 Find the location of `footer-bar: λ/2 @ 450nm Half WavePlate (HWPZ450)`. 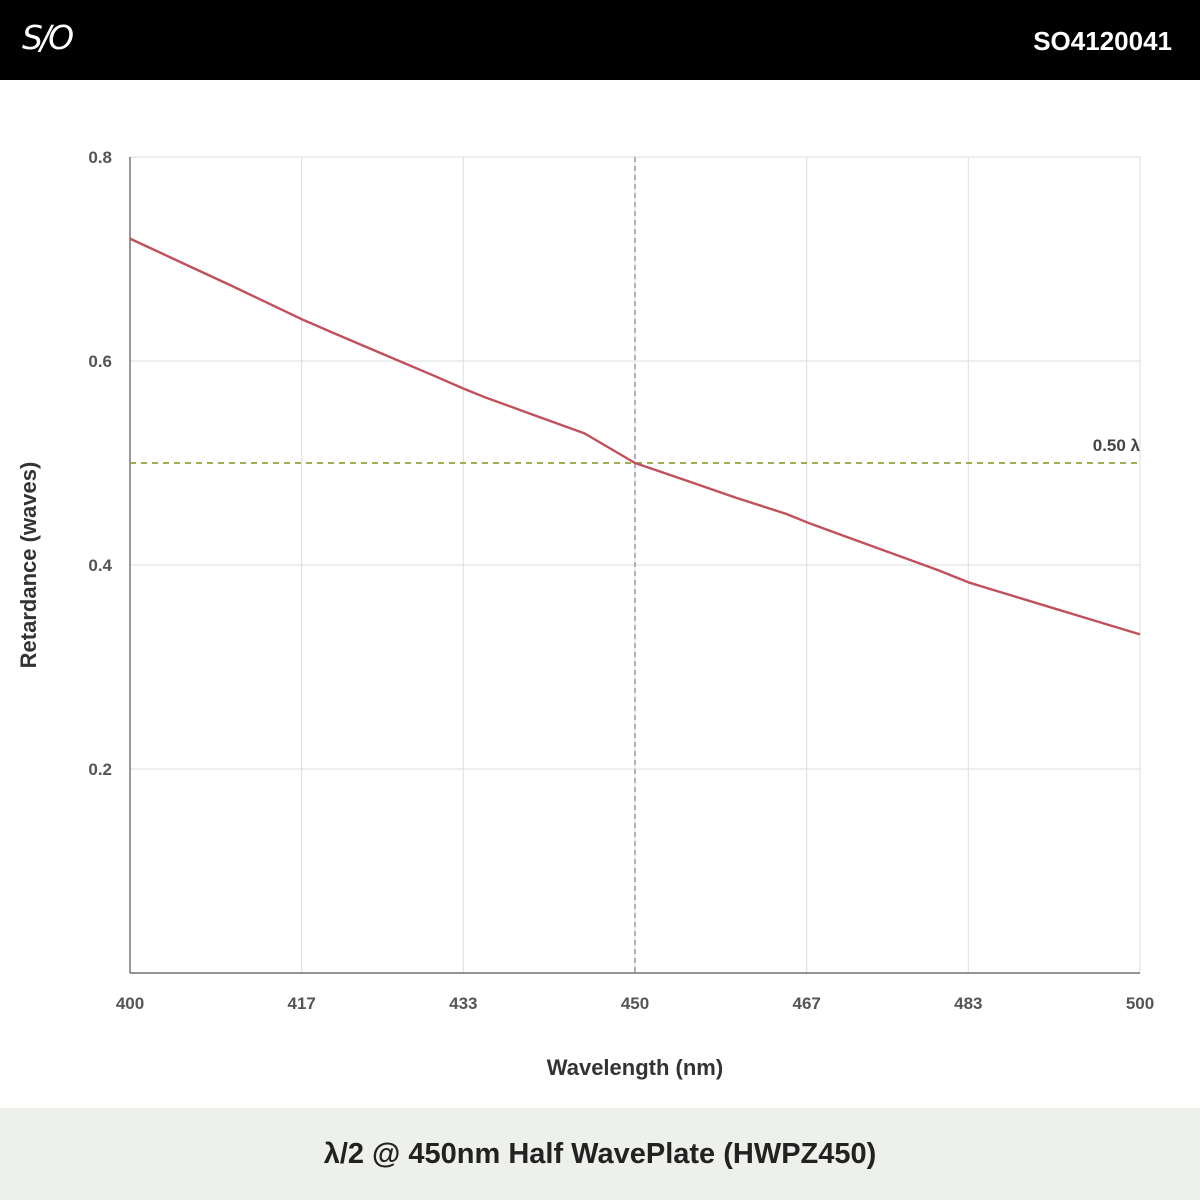

footer-bar: λ/2 @ 450nm Half WavePlate (HWPZ450) is located at coordinates (600, 1154).